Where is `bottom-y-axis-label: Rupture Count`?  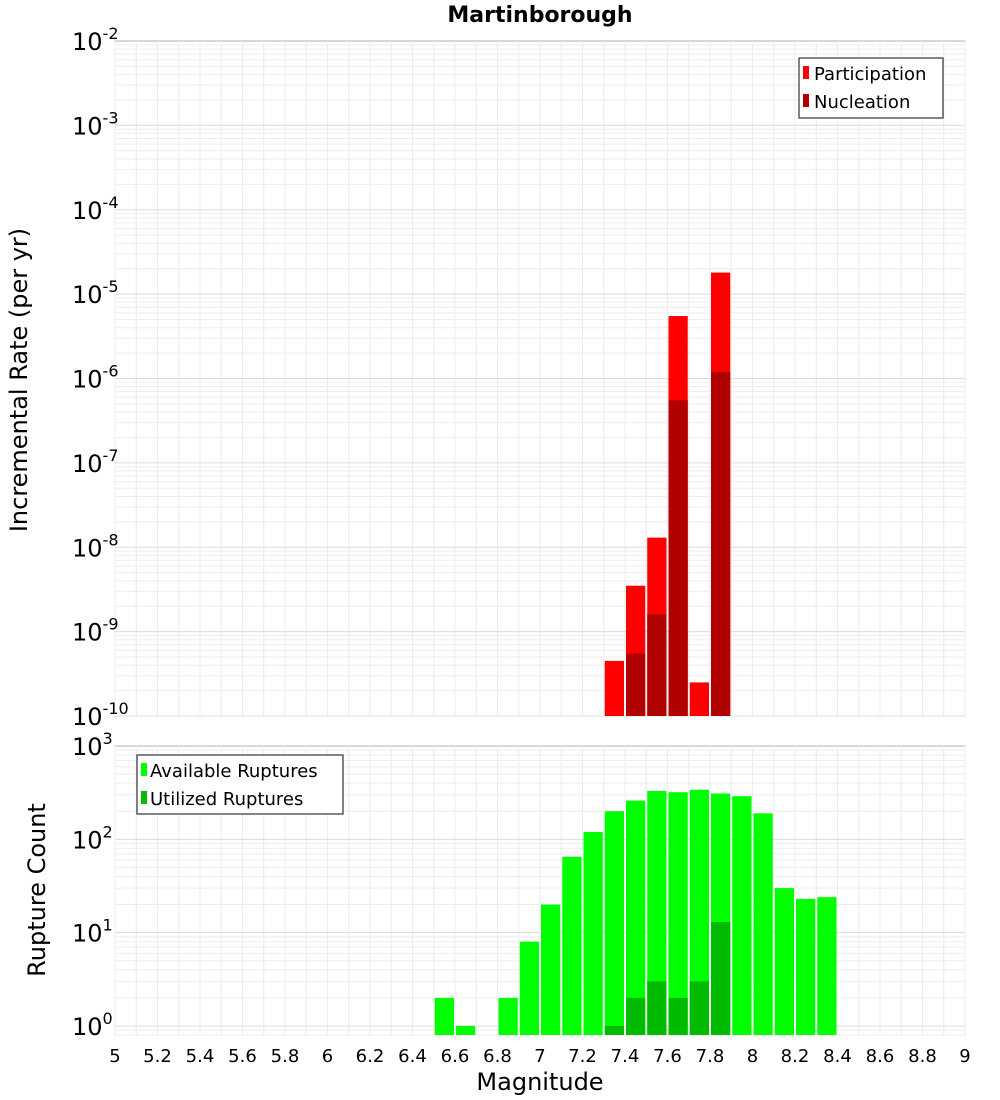 bottom-y-axis-label: Rupture Count is located at coordinates (37, 890).